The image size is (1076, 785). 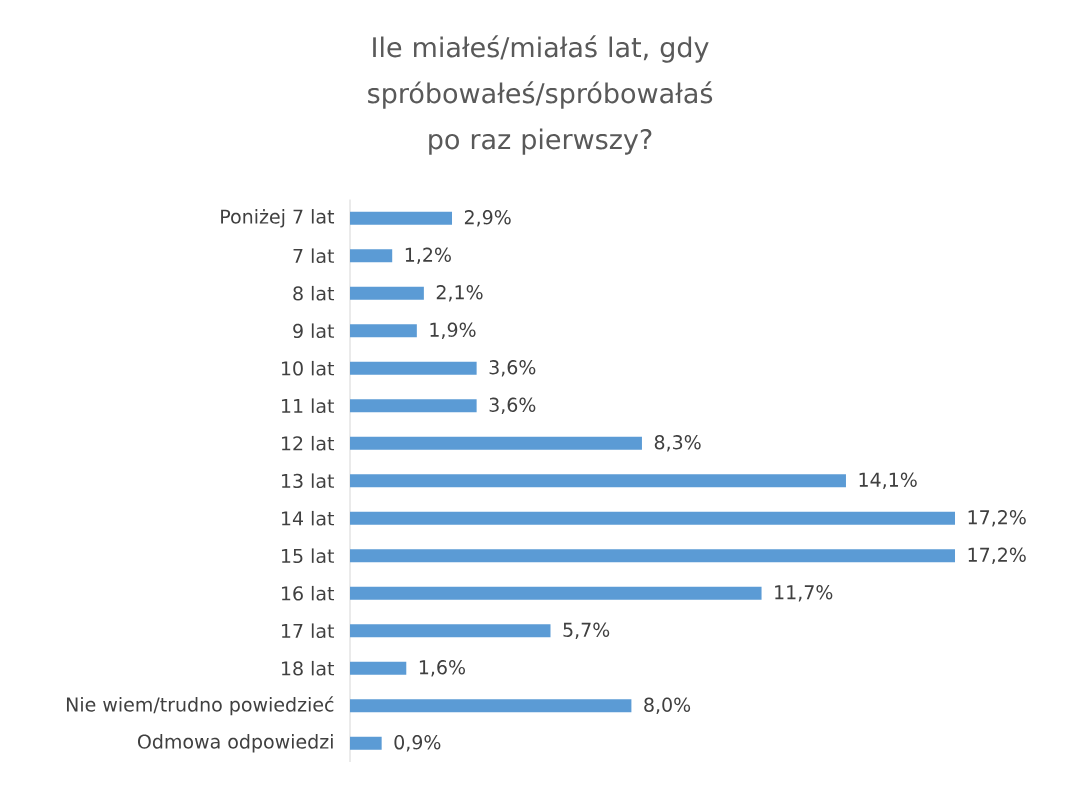 I want to click on chart-title: Ile miałeś/miałaś lat, gdy spróbowałeś/spróbowałaś po raz pierwszy?, so click(x=540, y=95).